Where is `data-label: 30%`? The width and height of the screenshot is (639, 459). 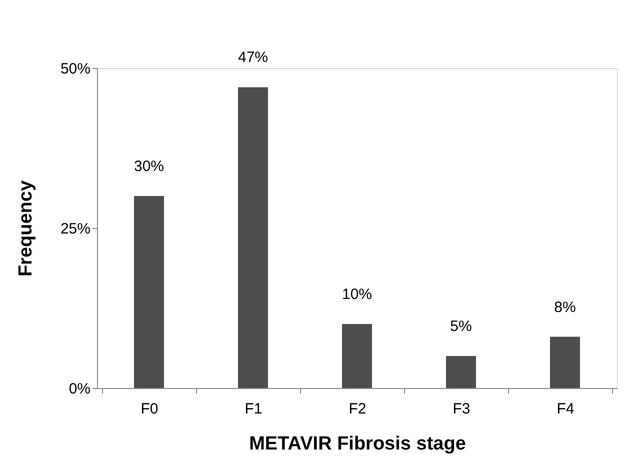
data-label: 30% is located at coordinates (149, 166).